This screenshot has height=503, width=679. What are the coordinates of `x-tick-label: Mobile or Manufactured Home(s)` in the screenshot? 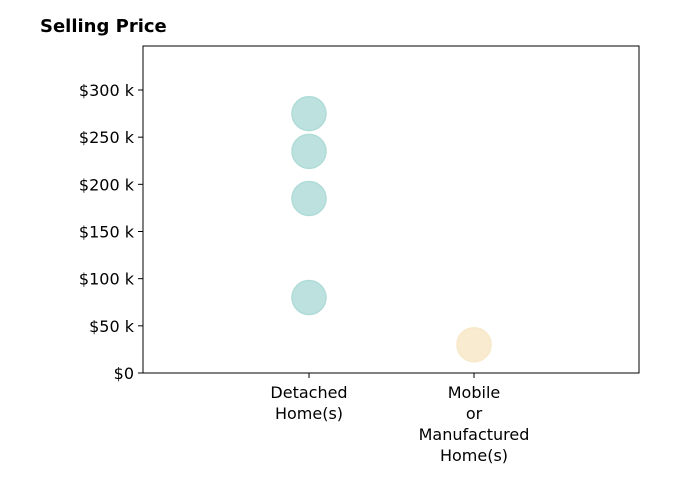 It's located at (474, 424).